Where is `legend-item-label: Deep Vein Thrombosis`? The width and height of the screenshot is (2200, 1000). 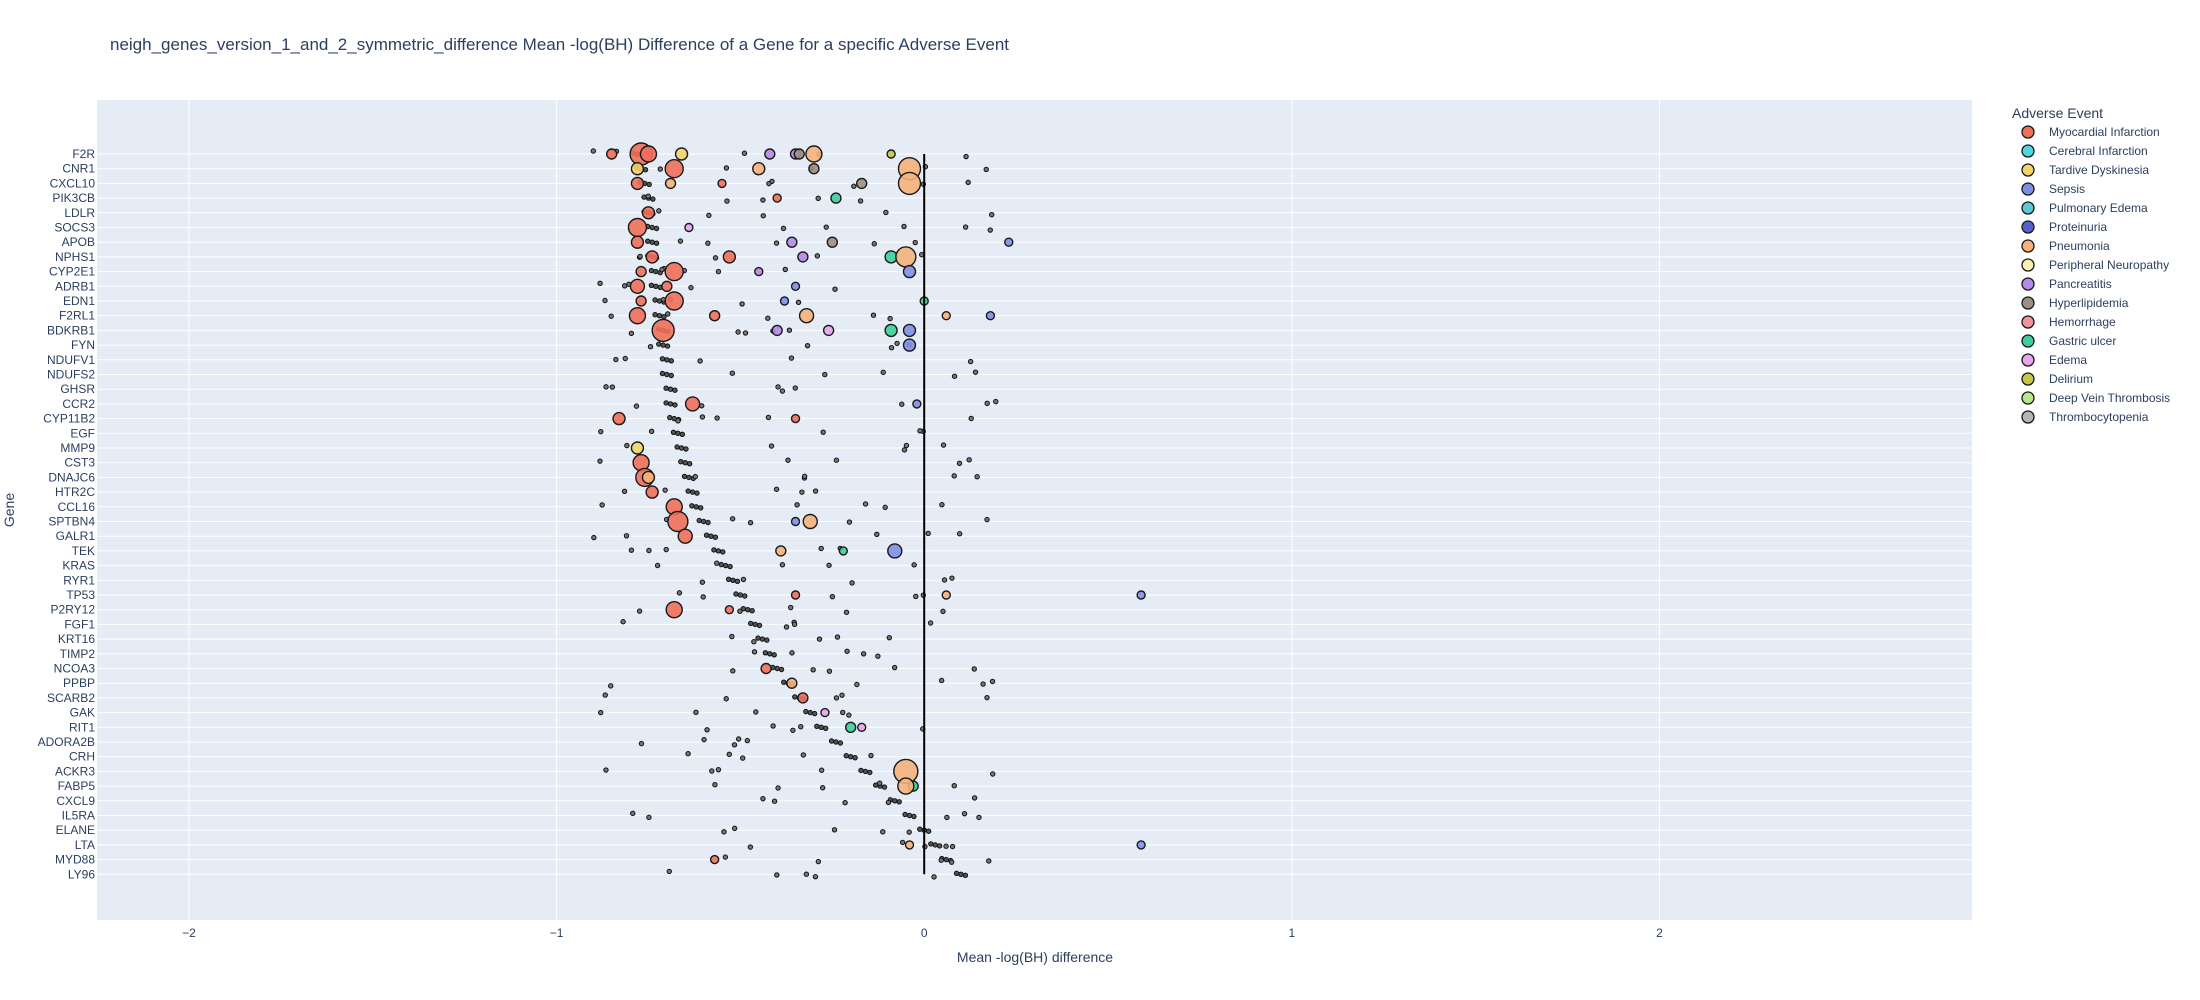 legend-item-label: Deep Vein Thrombosis is located at coordinates (2109, 398).